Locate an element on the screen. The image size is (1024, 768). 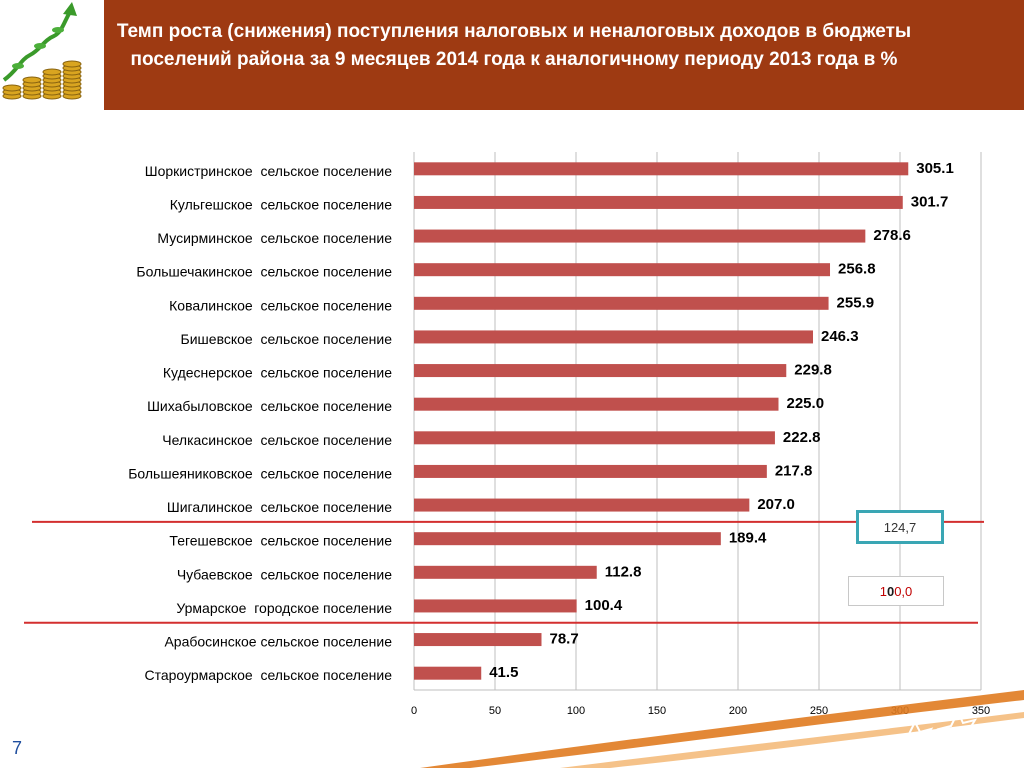
page-number: 7 is located at coordinates (17, 748).